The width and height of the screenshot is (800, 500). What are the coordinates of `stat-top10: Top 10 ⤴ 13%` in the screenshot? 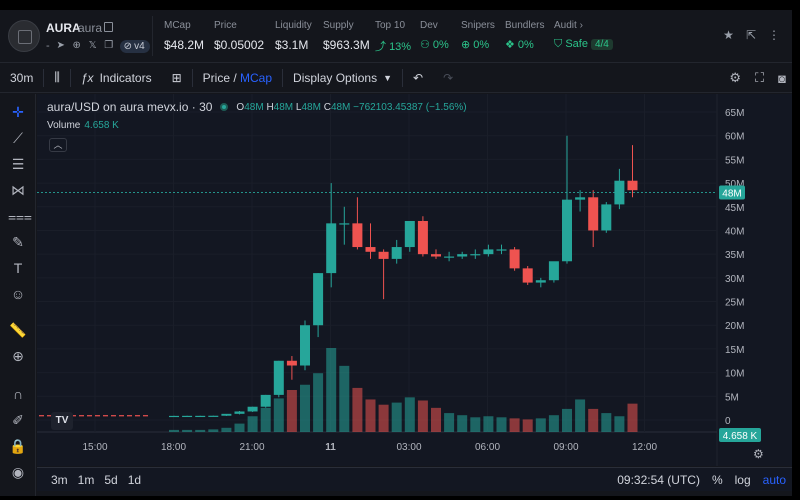 It's located at (393, 36).